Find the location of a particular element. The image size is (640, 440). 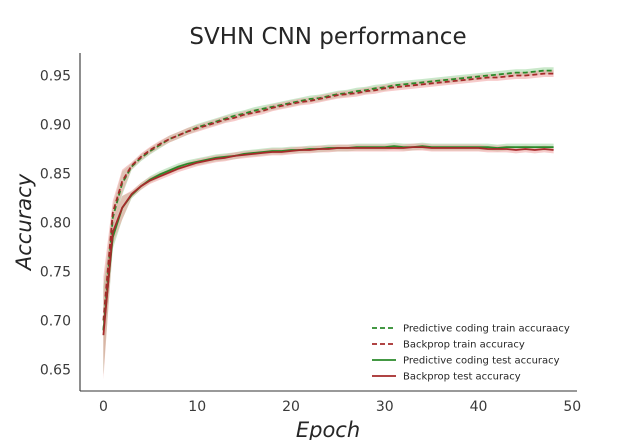

y-tick-label: 0.80 is located at coordinates (55, 223).